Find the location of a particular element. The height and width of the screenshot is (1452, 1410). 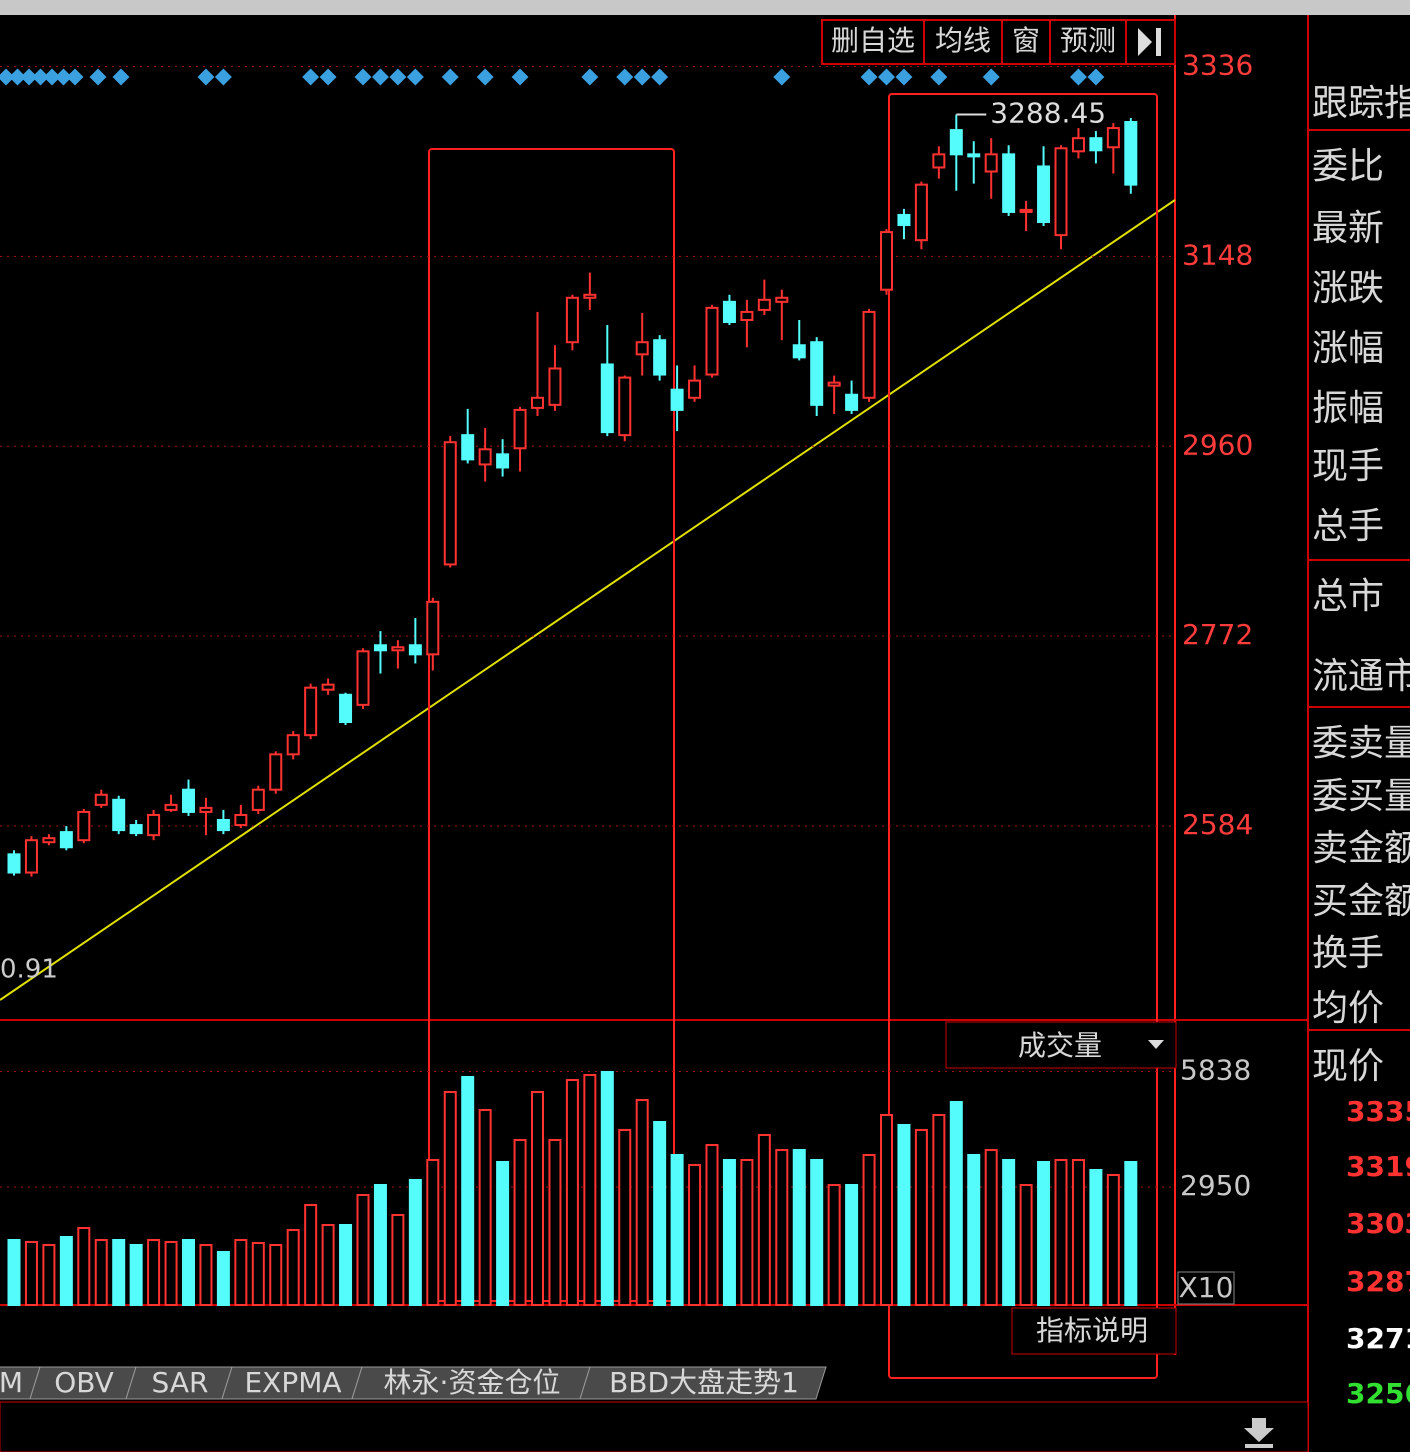

side-label: 振幅 is located at coordinates (1348, 408).